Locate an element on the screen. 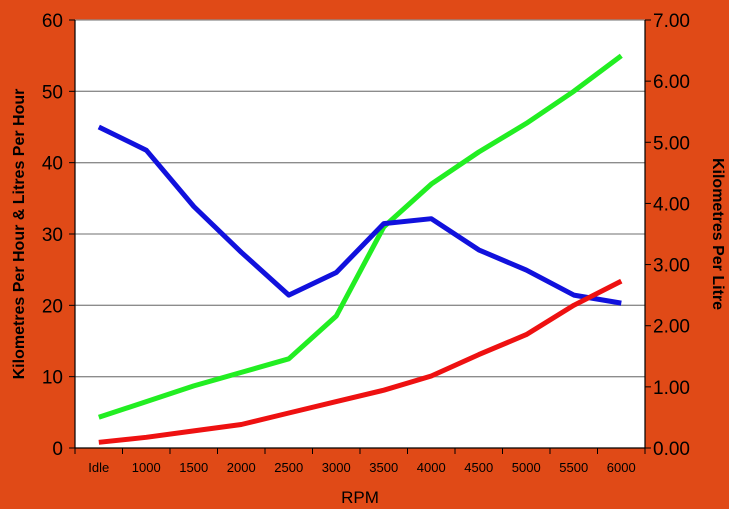 The width and height of the screenshot is (729, 509). y2-axis-title: Kilometres Per Litre is located at coordinates (717, 234).